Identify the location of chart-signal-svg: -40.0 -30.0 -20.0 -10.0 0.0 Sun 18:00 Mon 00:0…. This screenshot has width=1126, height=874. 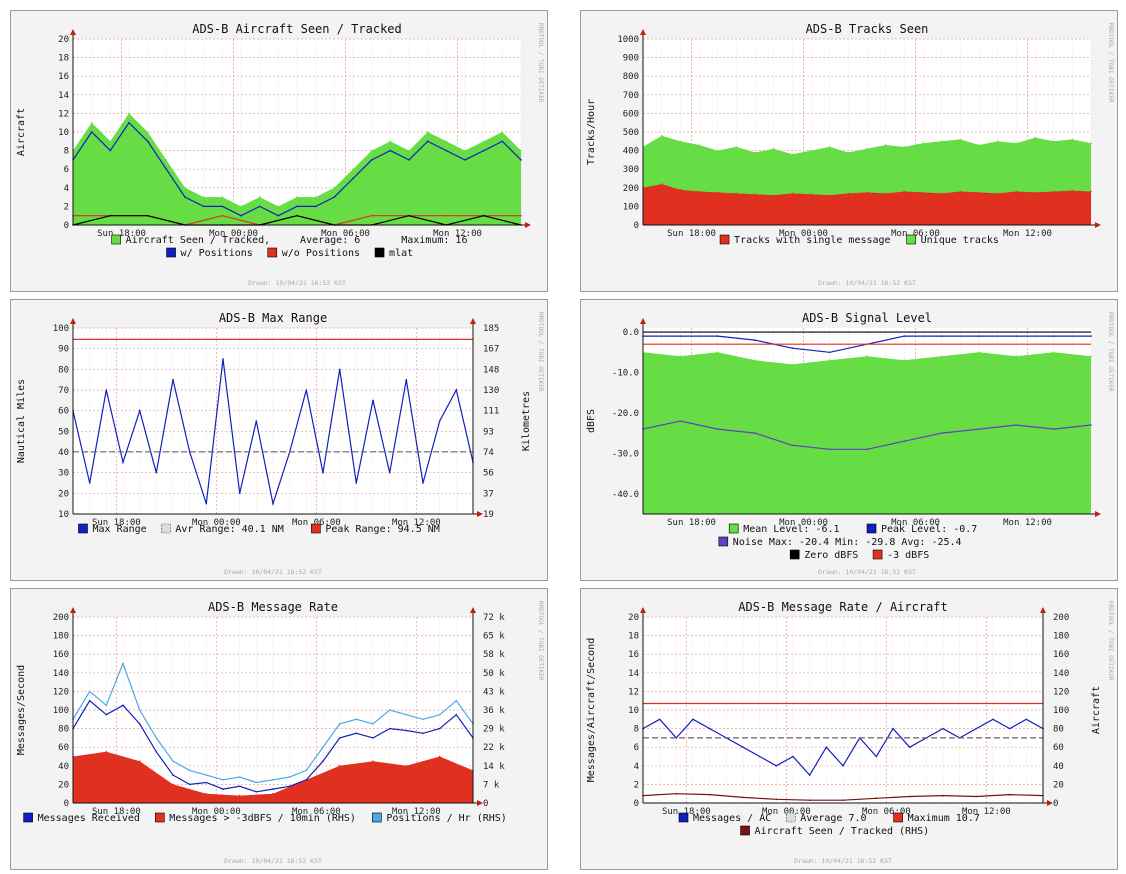
(850, 443).